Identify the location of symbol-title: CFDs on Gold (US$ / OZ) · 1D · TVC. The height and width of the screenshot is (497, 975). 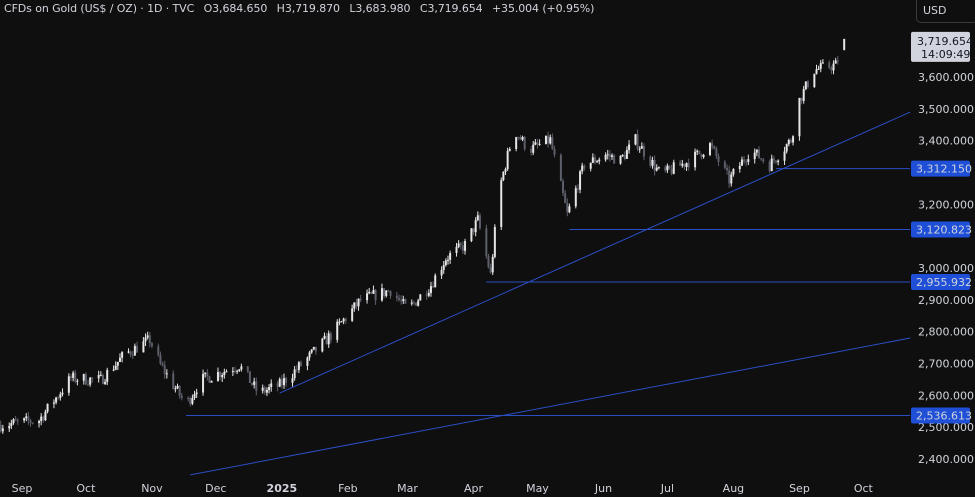
(99, 8).